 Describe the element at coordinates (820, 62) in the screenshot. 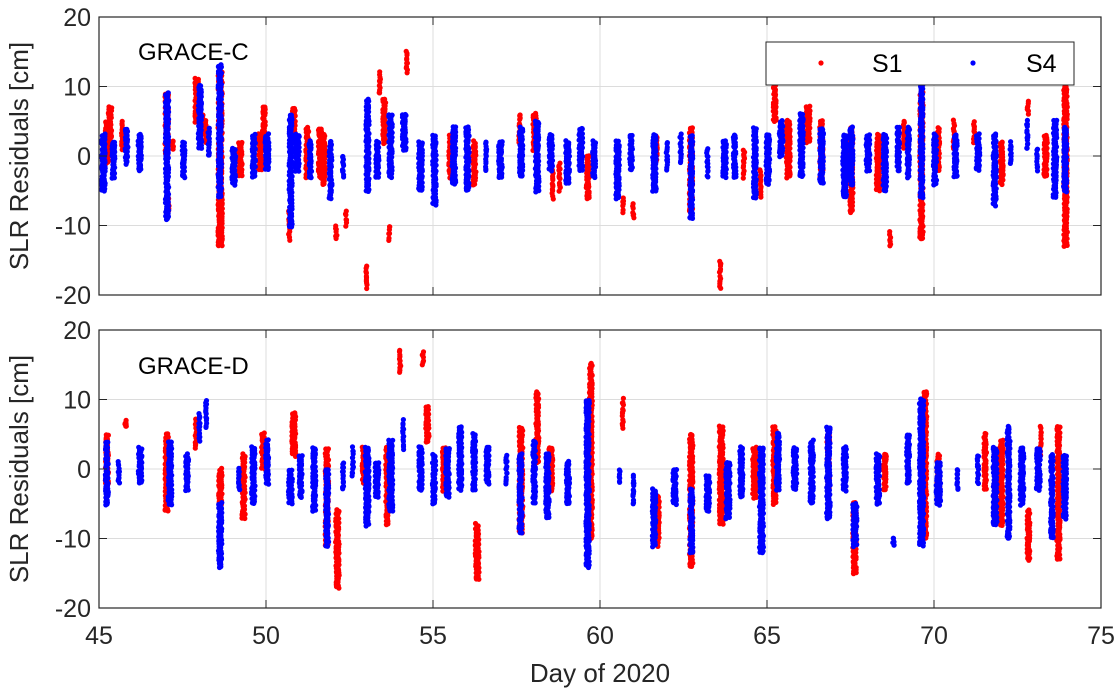

I see `legend-marker-s1` at that location.